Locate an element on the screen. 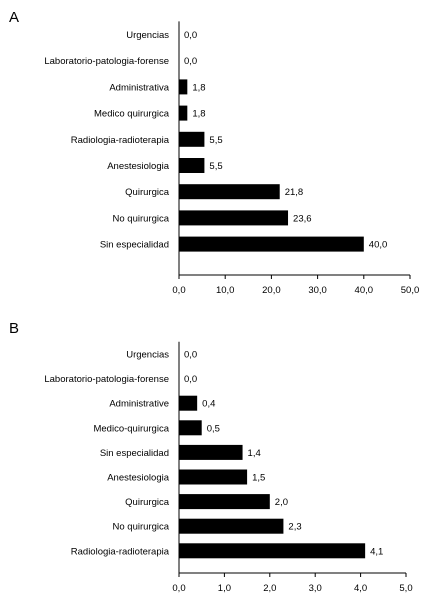  value-label: 40,0 is located at coordinates (378, 245).